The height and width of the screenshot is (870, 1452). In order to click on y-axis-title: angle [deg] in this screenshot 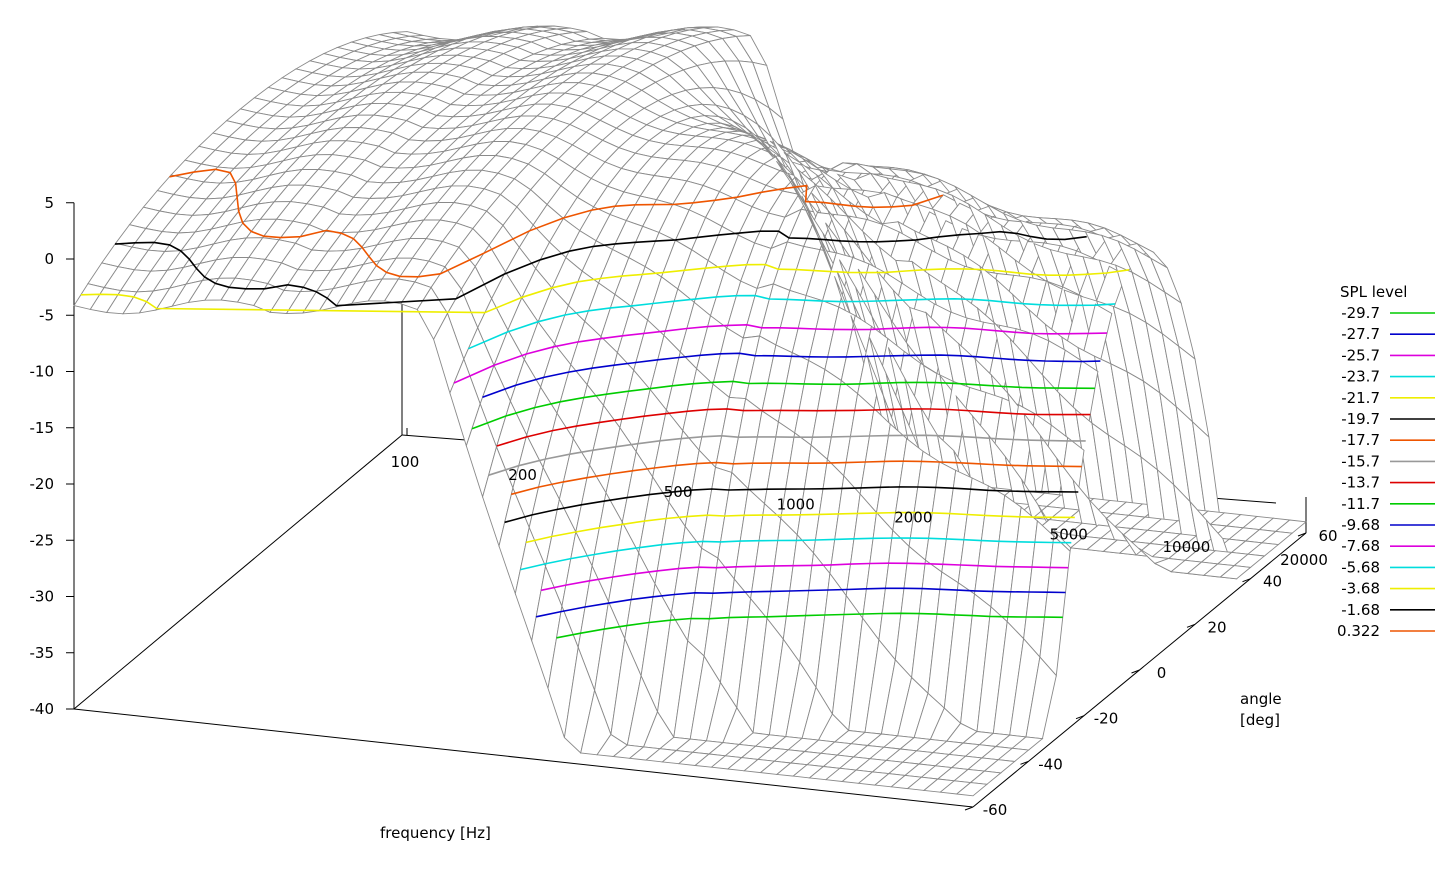, I will do `click(1263, 709)`.